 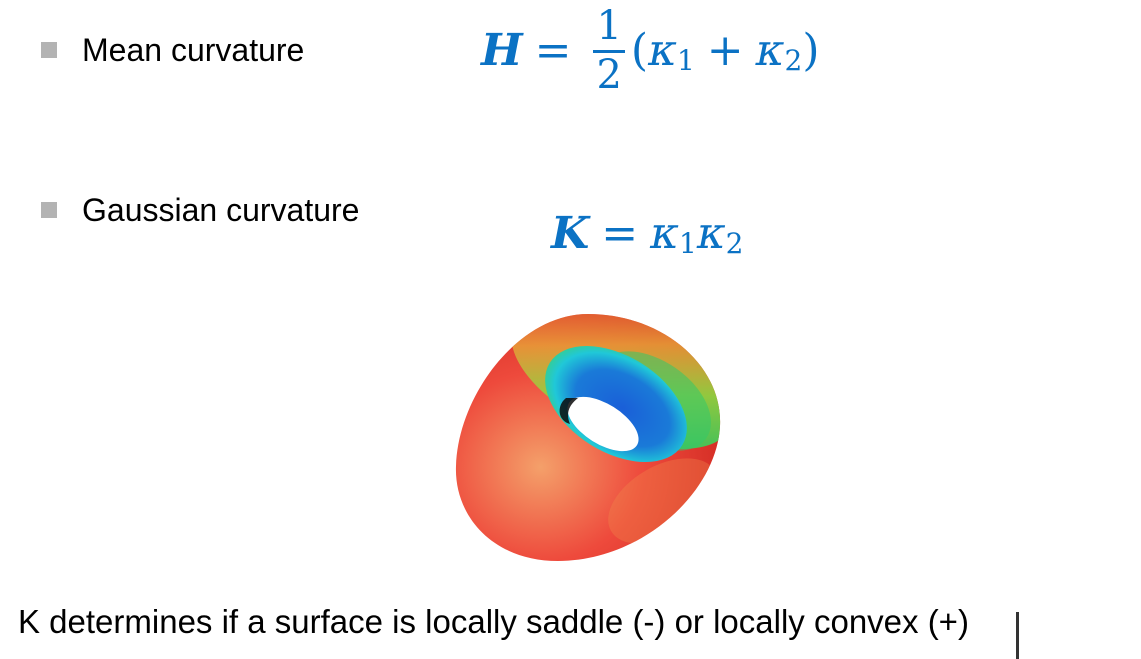 I want to click on bullet-gaussian-curvature: Gaussian curvature, so click(x=200, y=210).